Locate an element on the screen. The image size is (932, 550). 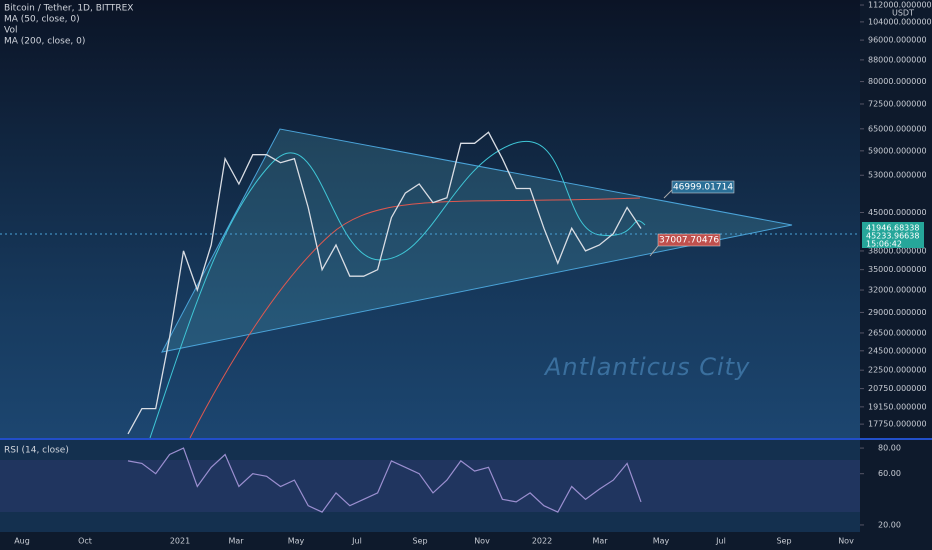
y-tick-label: 35000.000000 is located at coordinates (897, 269).